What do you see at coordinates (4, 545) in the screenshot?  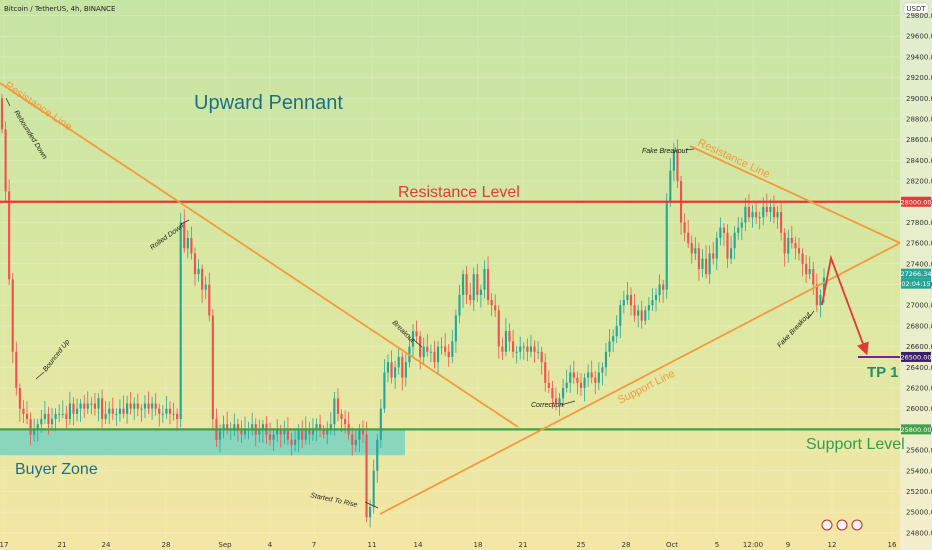 I see `x-tick-label: 17` at bounding box center [4, 545].